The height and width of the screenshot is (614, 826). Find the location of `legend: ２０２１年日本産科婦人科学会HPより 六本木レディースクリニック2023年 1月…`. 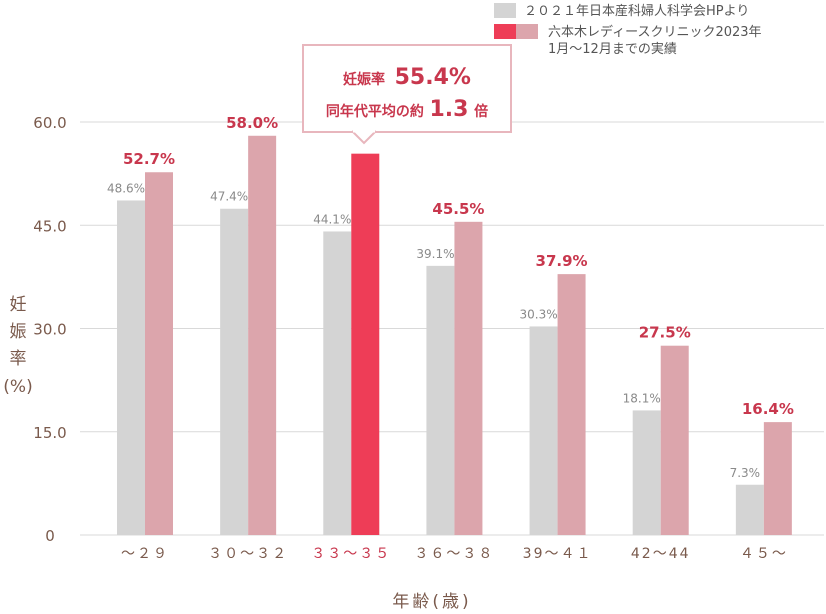

legend: ２０２１年日本産科婦人科学会HPより 六本木レディースクリニック2023年 1月… is located at coordinates (628, 30).